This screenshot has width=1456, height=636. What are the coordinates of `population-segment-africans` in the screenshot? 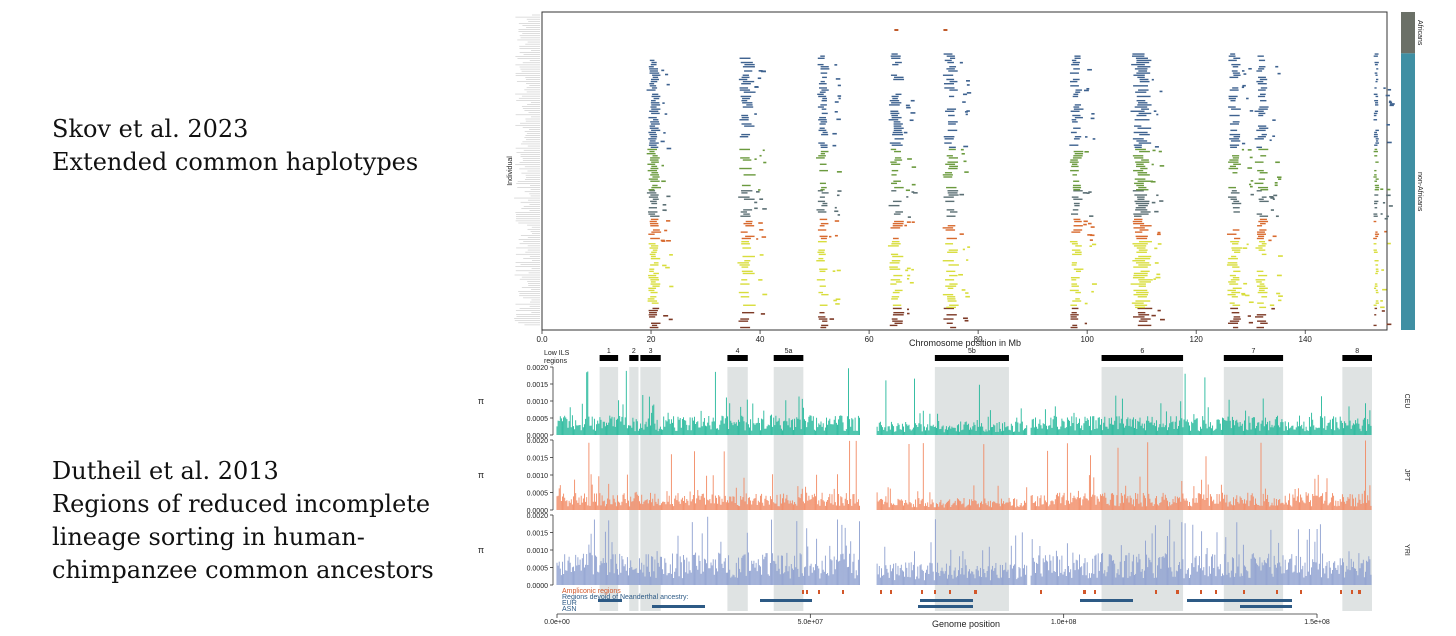 It's located at (1408, 33).